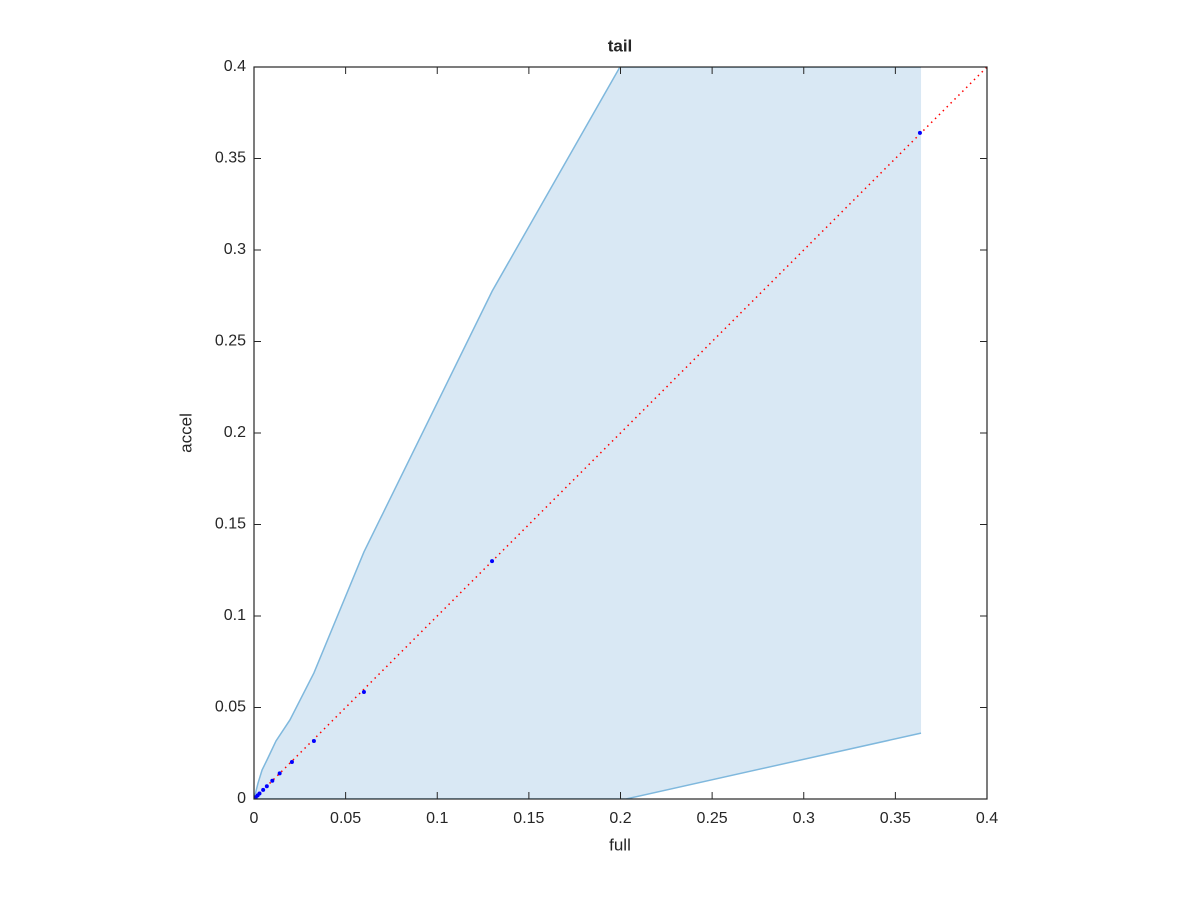  What do you see at coordinates (230, 707) in the screenshot?
I see `y-tick-label: 0.05` at bounding box center [230, 707].